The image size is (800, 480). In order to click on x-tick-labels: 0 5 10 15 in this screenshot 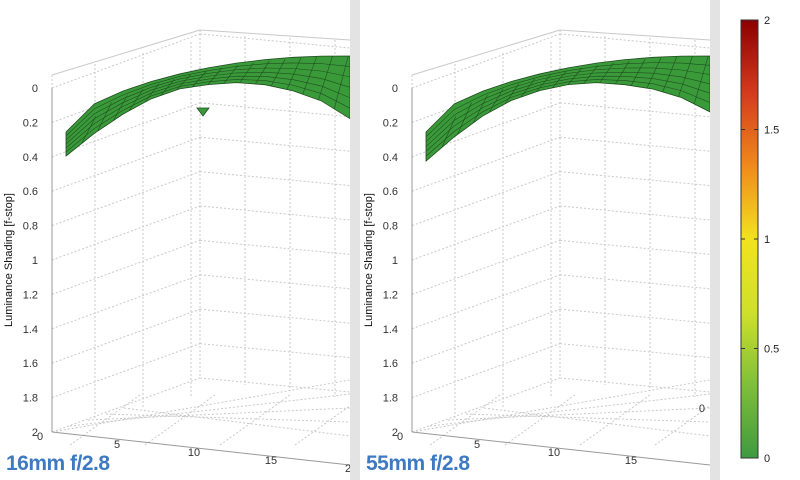, I will do `click(517, 449)`.